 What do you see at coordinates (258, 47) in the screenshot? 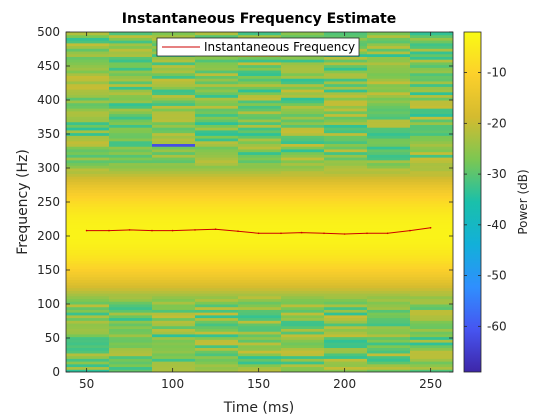
I see `legend: Instantaneous Frequency` at bounding box center [258, 47].